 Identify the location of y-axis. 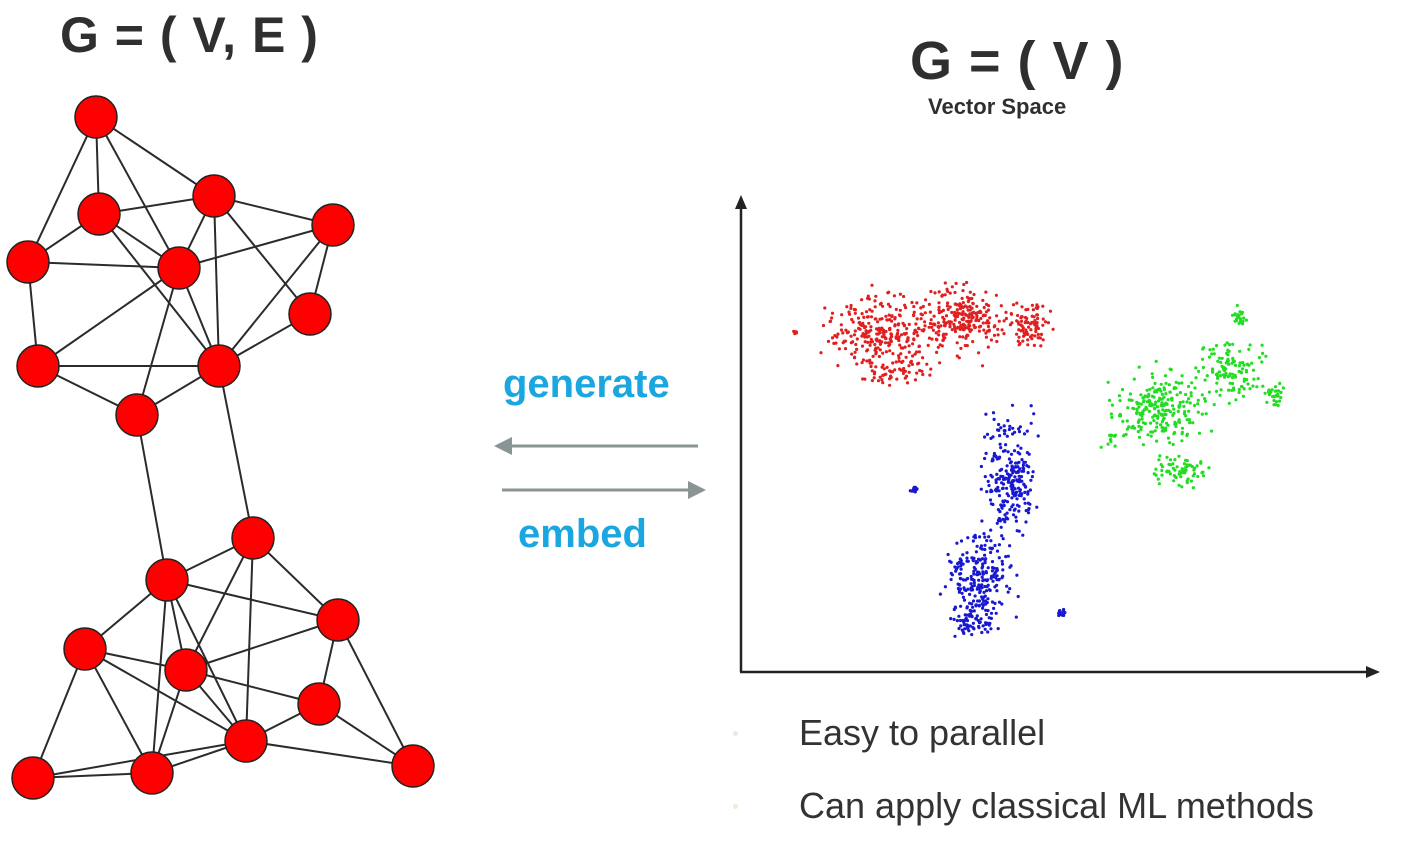
(741, 433).